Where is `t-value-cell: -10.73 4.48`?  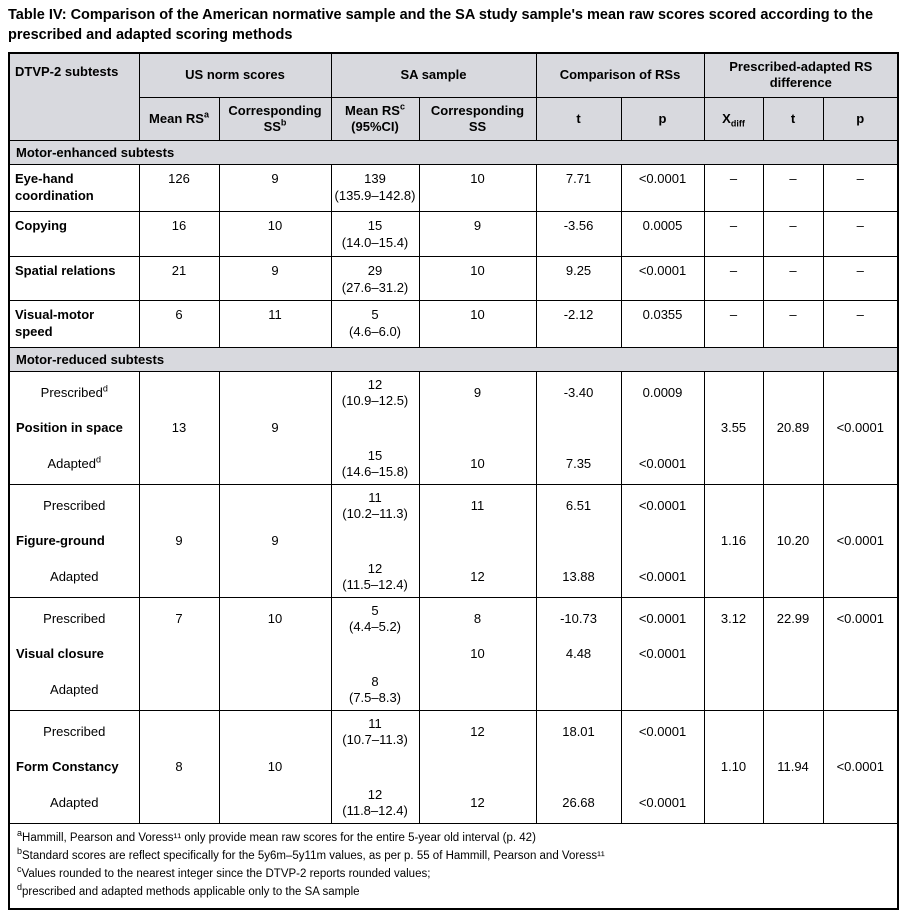
t-value-cell: -10.73 4.48 is located at coordinates (578, 654).